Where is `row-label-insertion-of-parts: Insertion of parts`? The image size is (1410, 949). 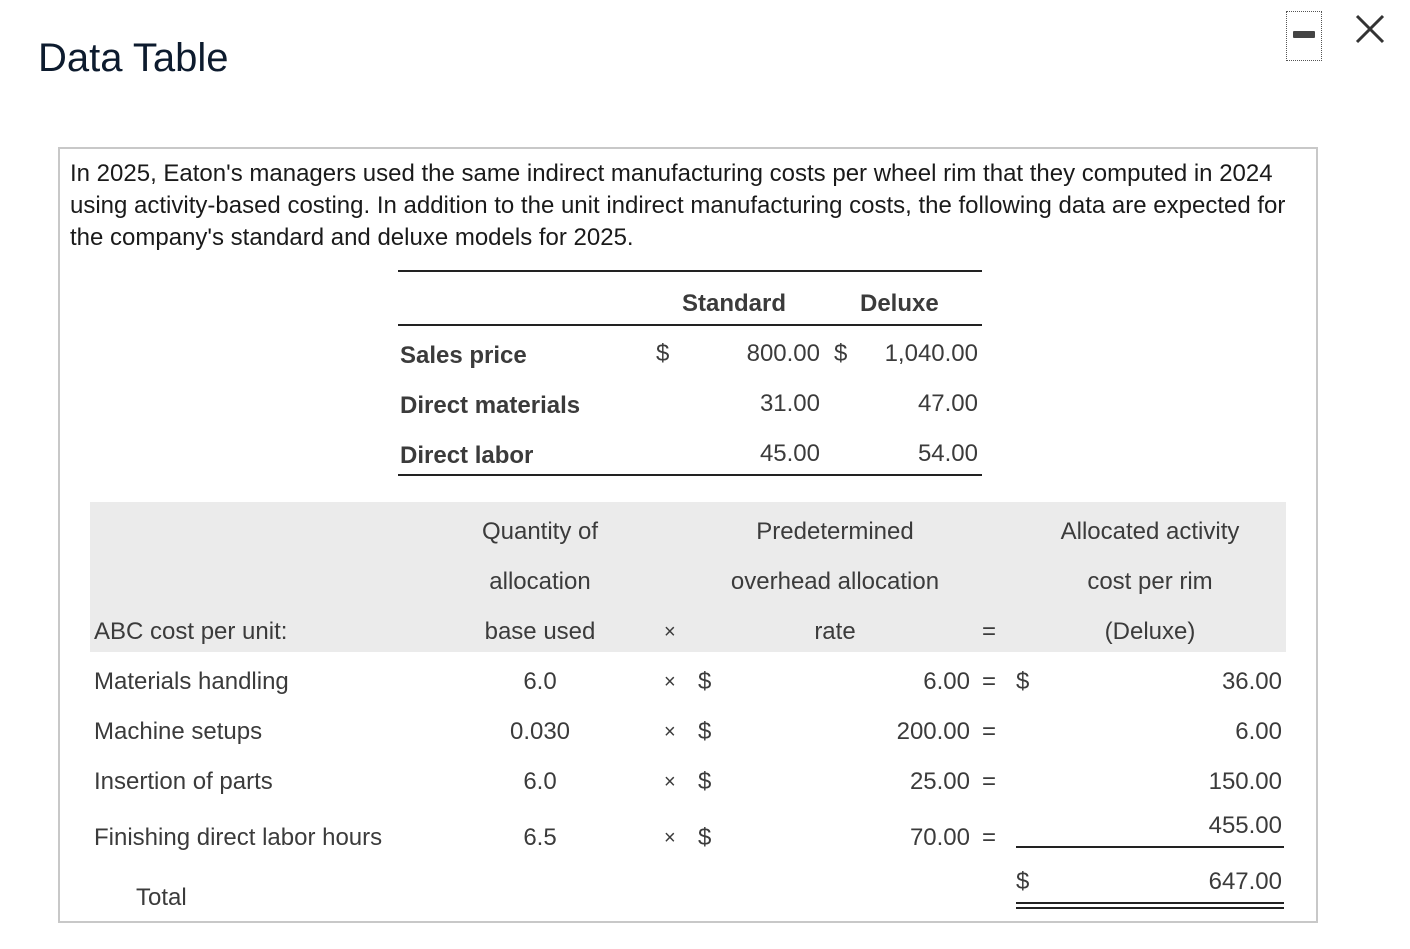 row-label-insertion-of-parts: Insertion of parts is located at coordinates (183, 781).